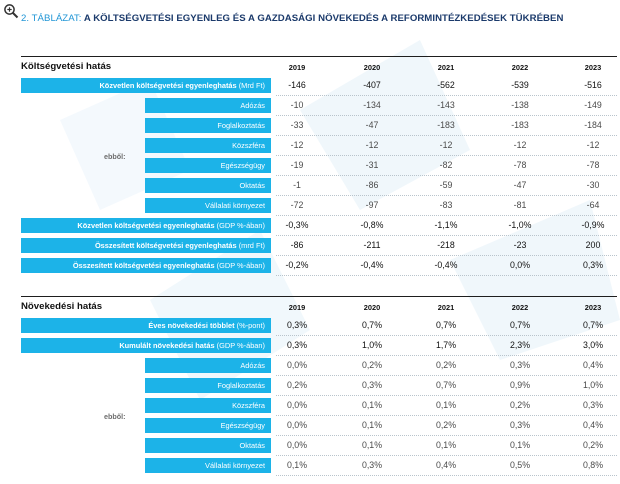  I want to click on sub-row-label: Egészségügy, so click(208, 425).